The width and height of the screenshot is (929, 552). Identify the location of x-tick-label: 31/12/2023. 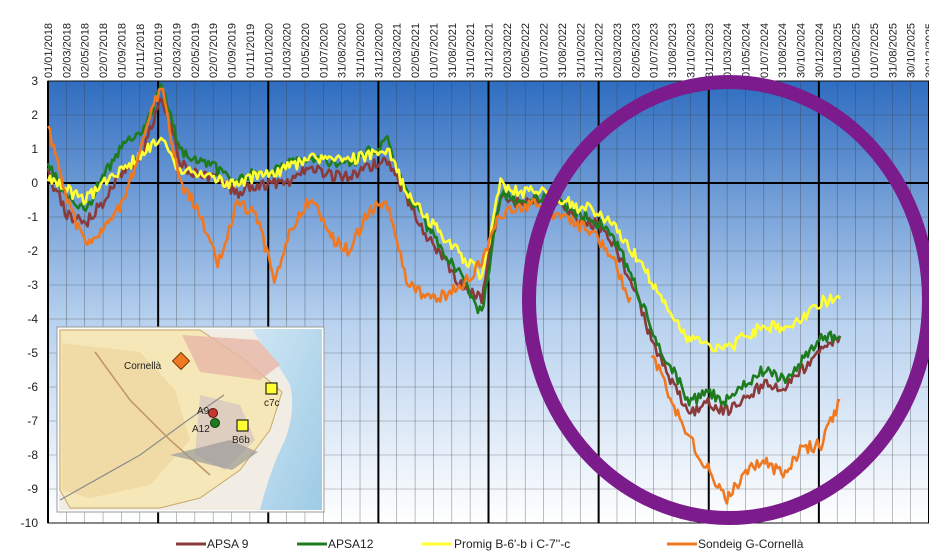
(710, 50).